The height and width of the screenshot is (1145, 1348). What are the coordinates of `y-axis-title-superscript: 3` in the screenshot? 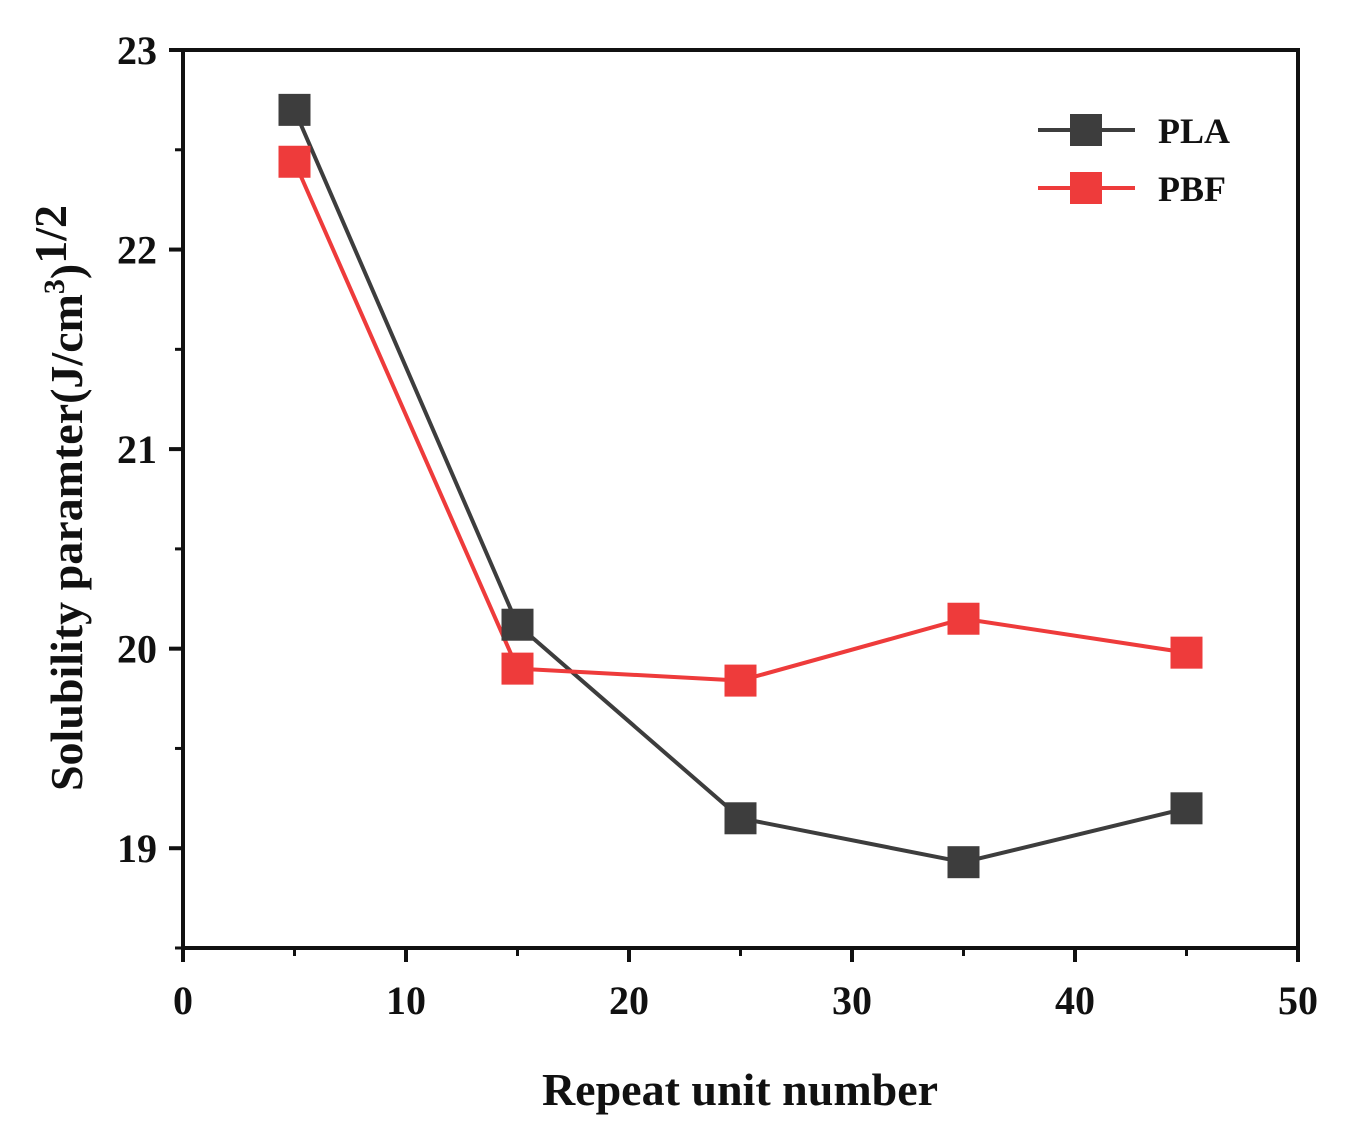 It's located at (54, 286).